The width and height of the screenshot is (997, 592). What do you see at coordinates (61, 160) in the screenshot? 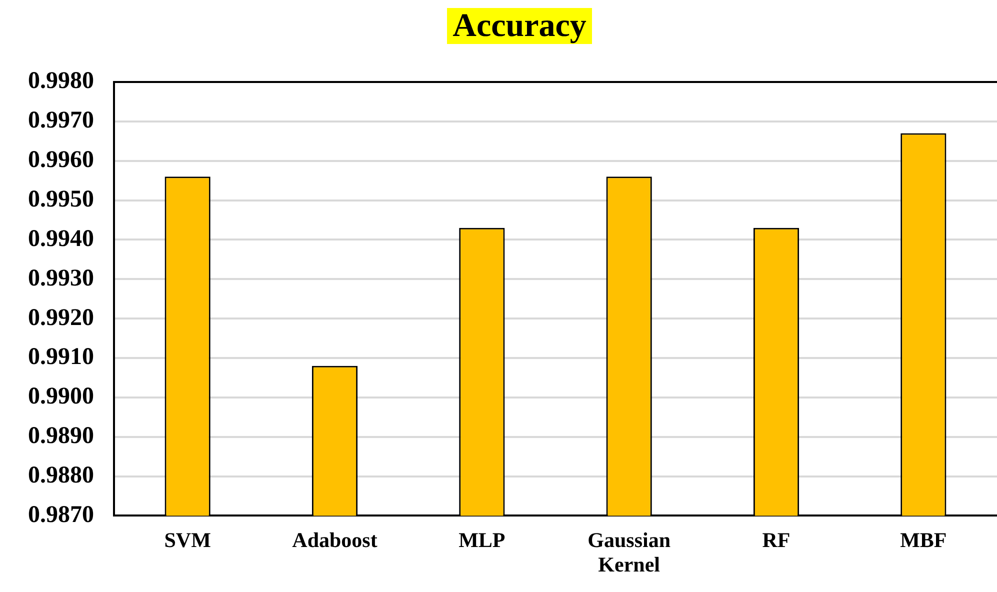
I see `y-tick-label: 0.9960` at bounding box center [61, 160].